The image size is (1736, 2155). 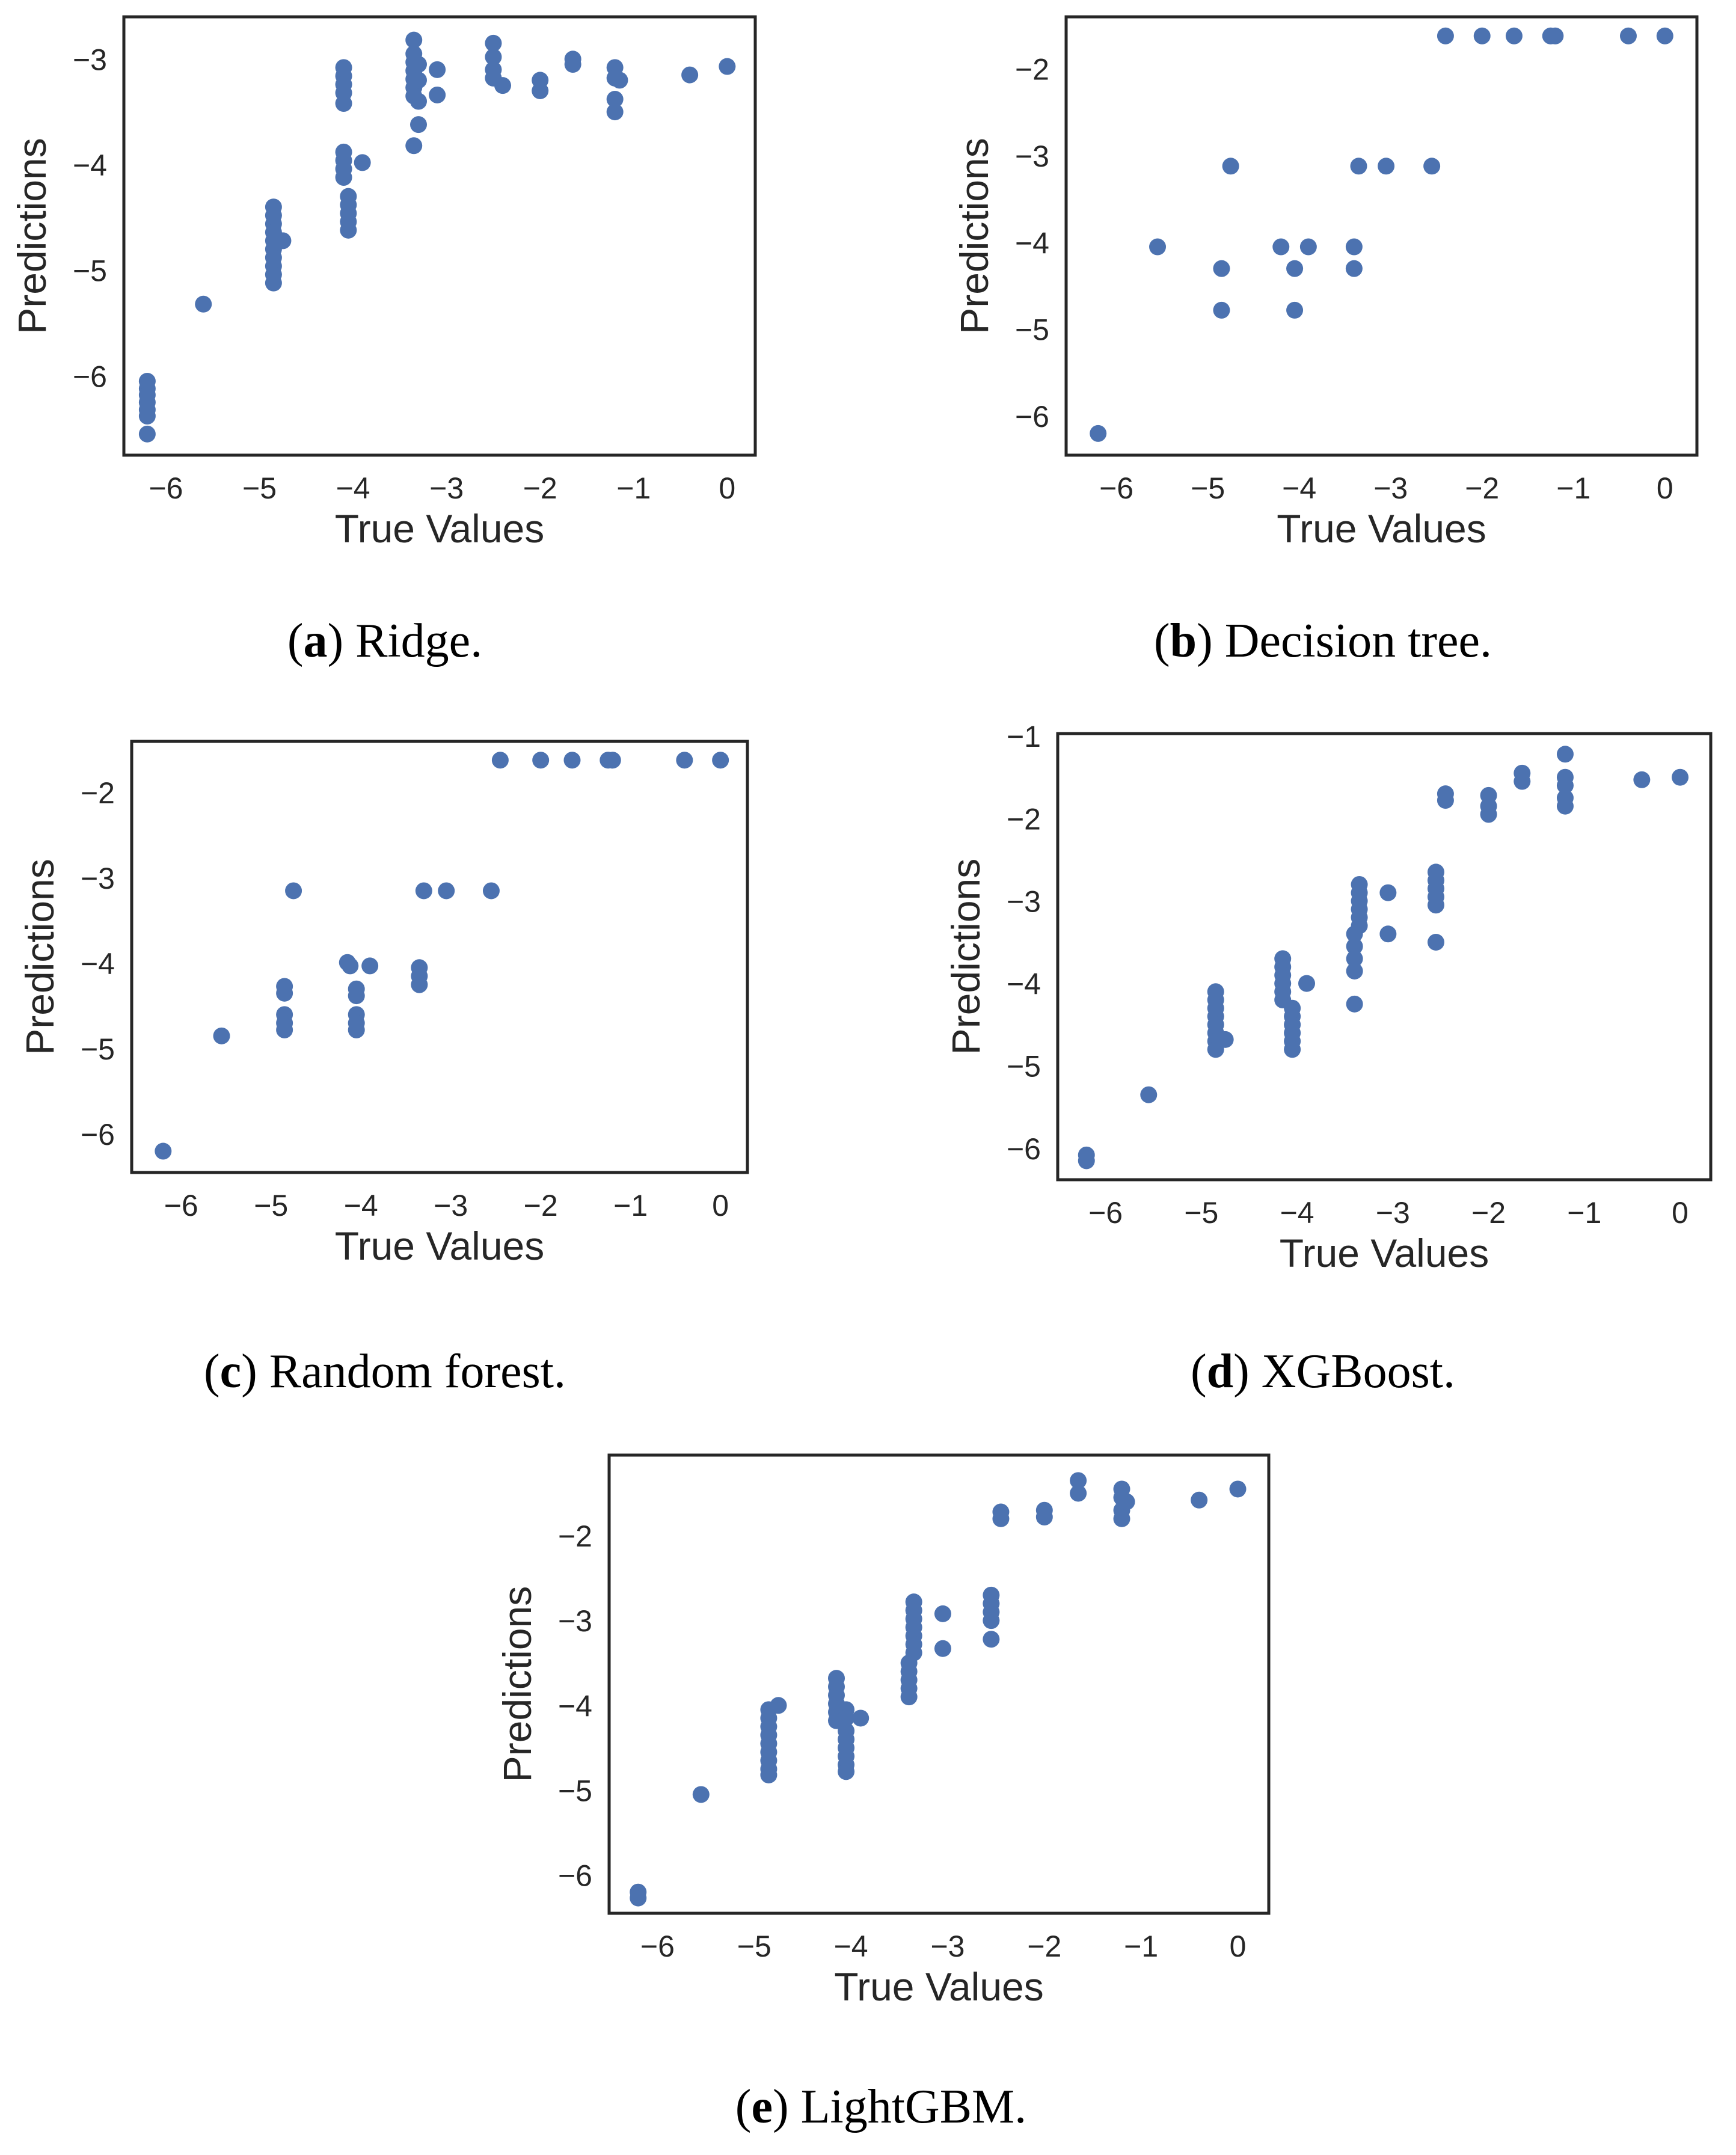 What do you see at coordinates (1024, 1067) in the screenshot?
I see `y-tick-label: −5` at bounding box center [1024, 1067].